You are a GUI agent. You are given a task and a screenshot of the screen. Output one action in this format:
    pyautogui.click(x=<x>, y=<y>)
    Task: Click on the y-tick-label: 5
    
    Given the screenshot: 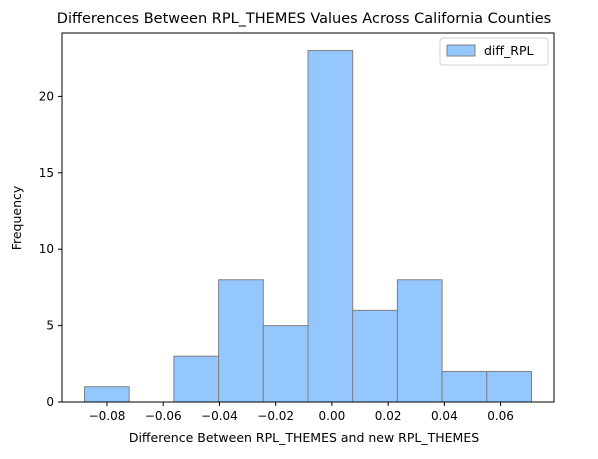 What is the action you would take?
    pyautogui.click(x=50, y=326)
    